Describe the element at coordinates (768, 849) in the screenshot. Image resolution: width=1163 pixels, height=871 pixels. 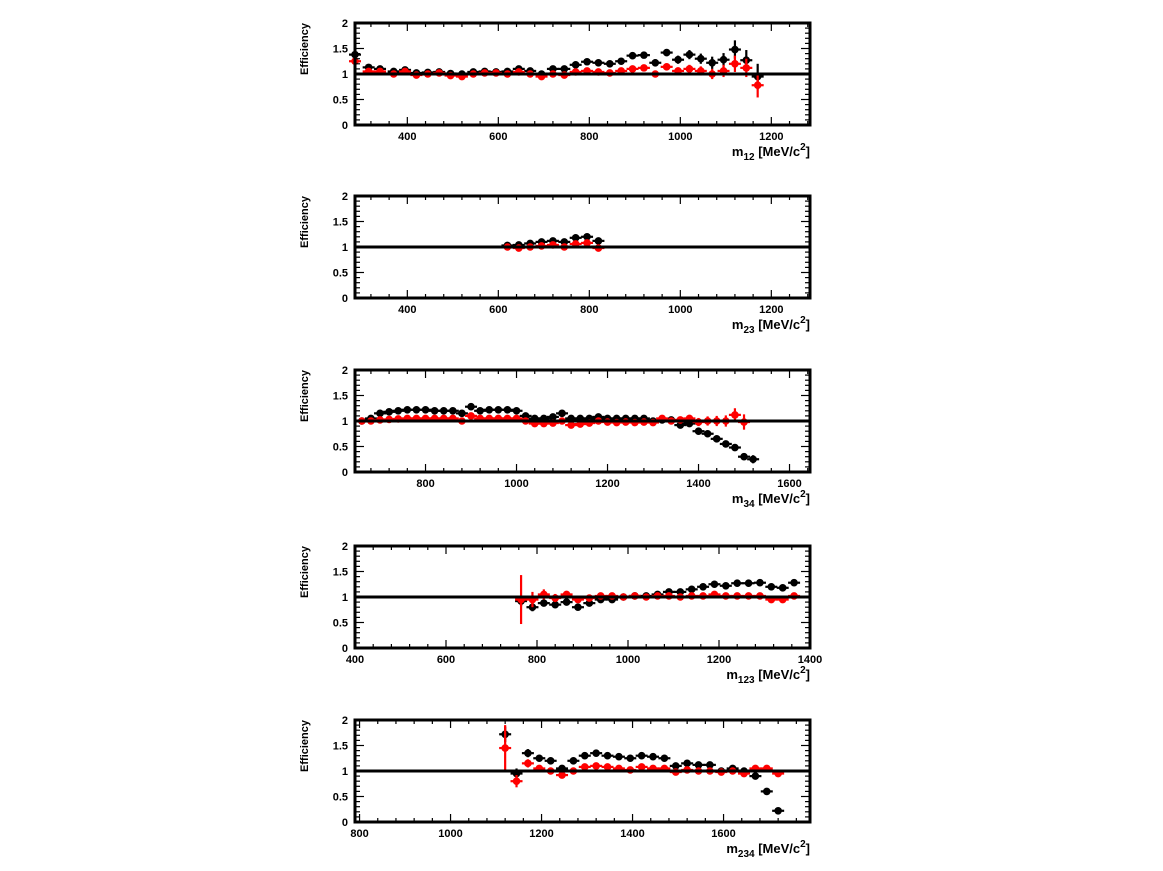
I see `x-axis-label: m234 [MeV/c2]` at that location.